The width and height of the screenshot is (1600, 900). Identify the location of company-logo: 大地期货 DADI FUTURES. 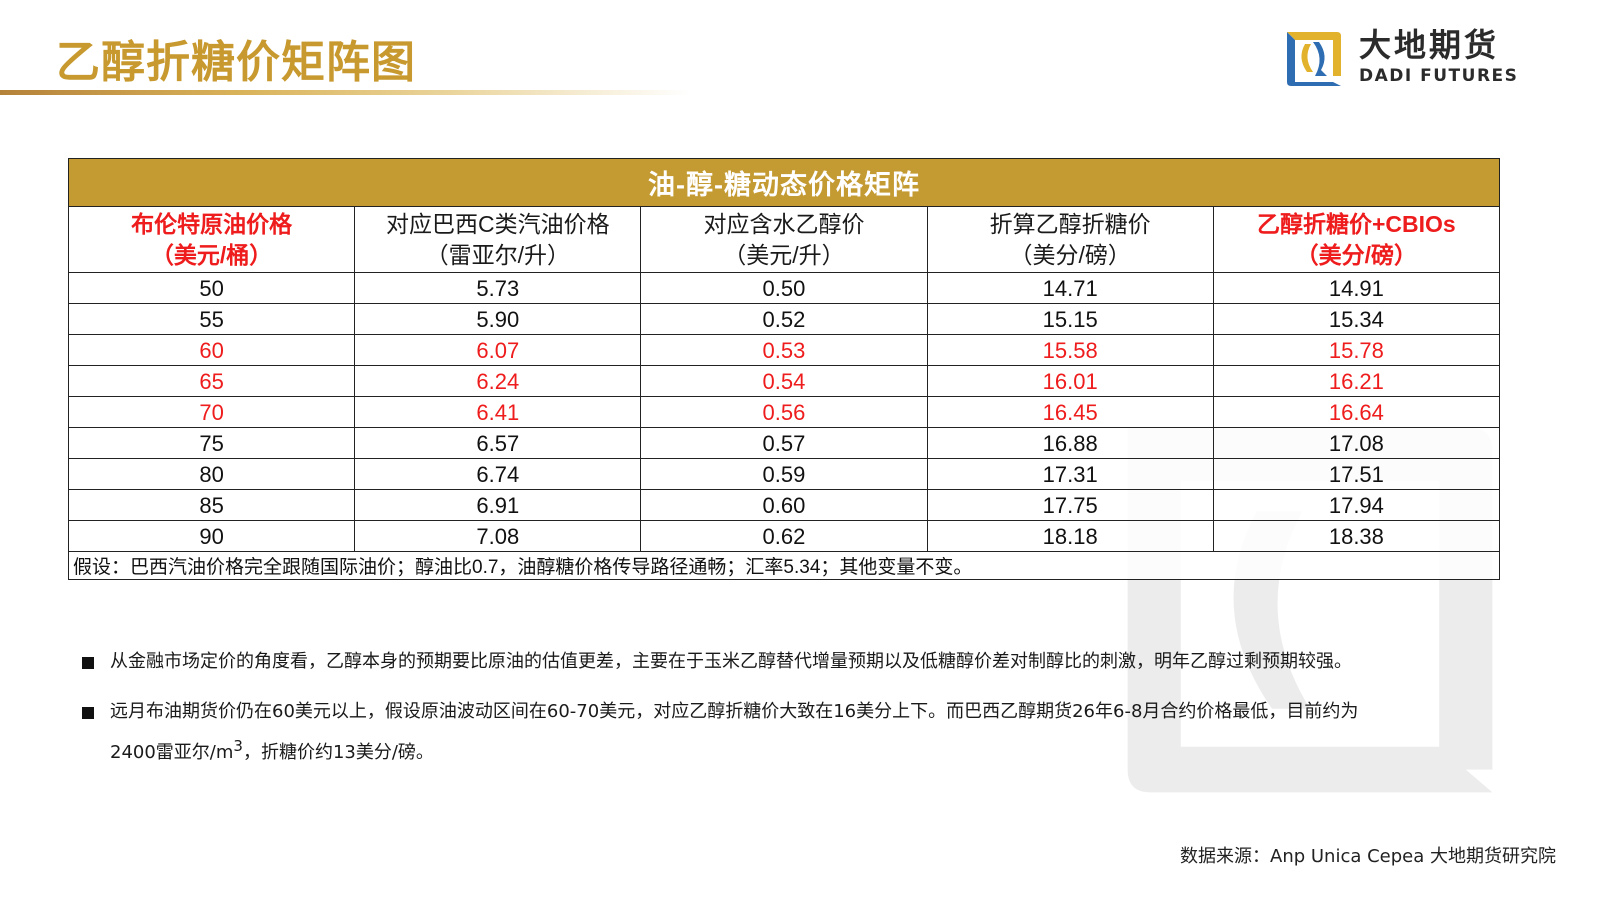
(1433, 57).